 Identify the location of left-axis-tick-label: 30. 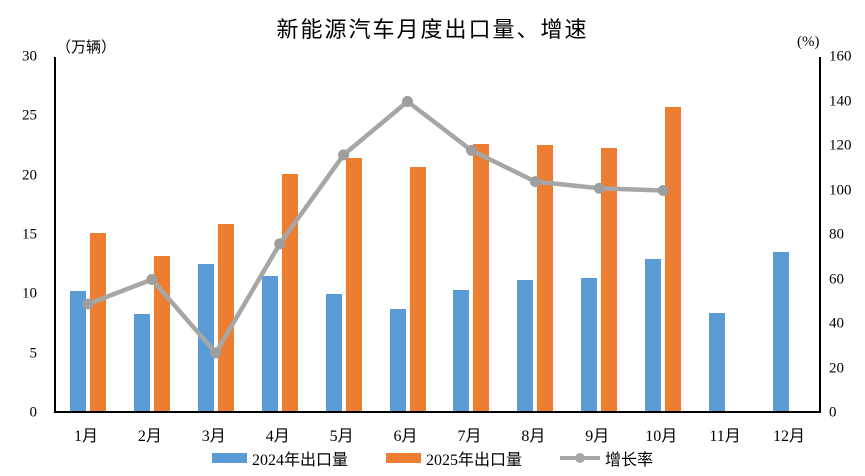
(29, 56).